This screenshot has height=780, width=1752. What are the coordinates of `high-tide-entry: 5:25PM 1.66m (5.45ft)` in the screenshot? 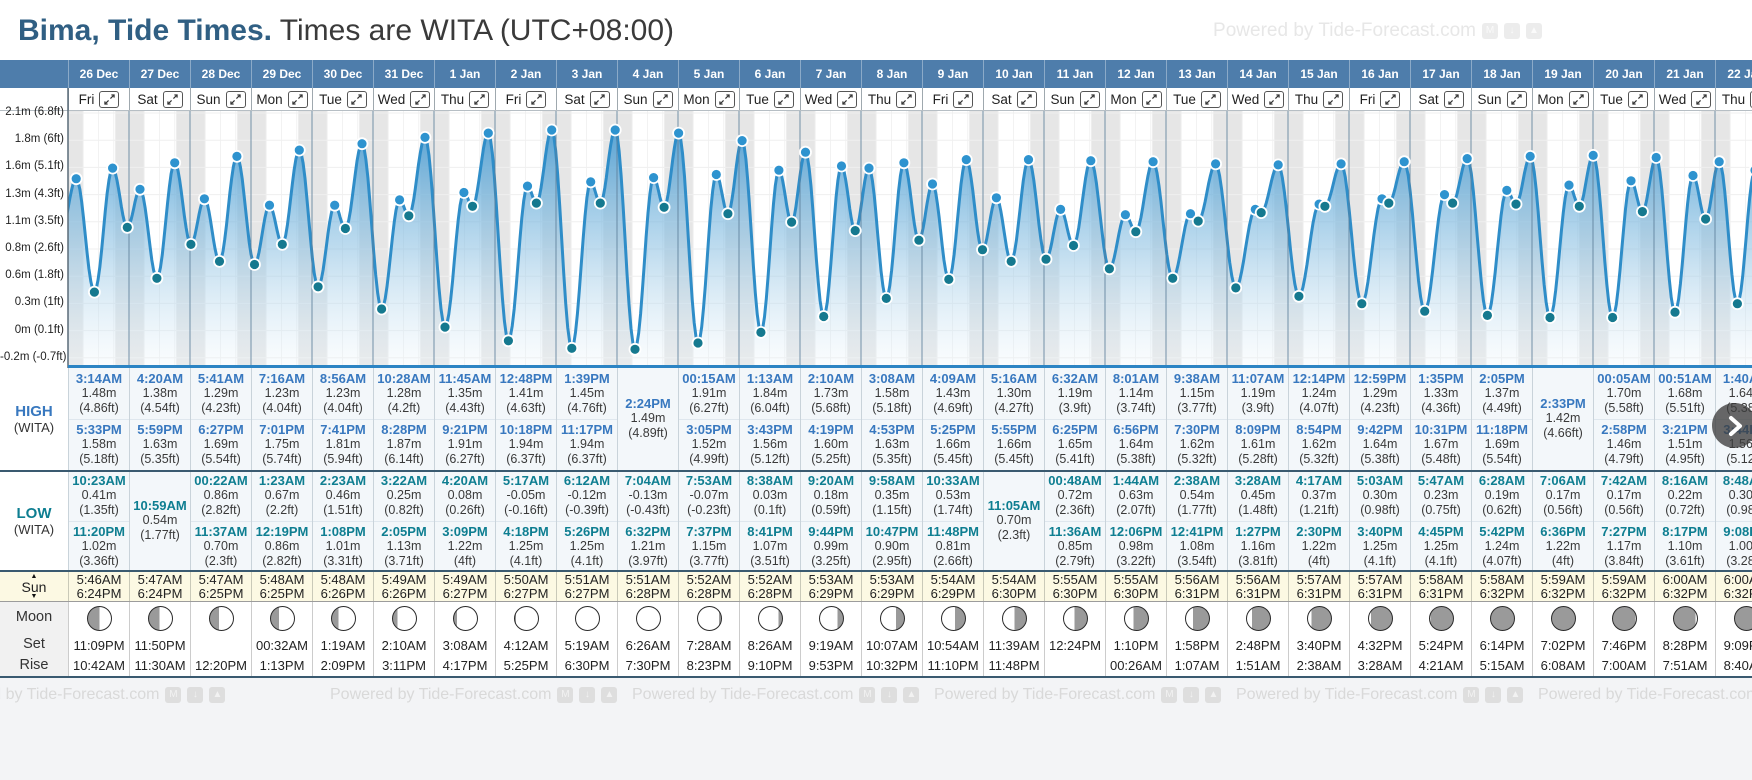 It's located at (953, 444).